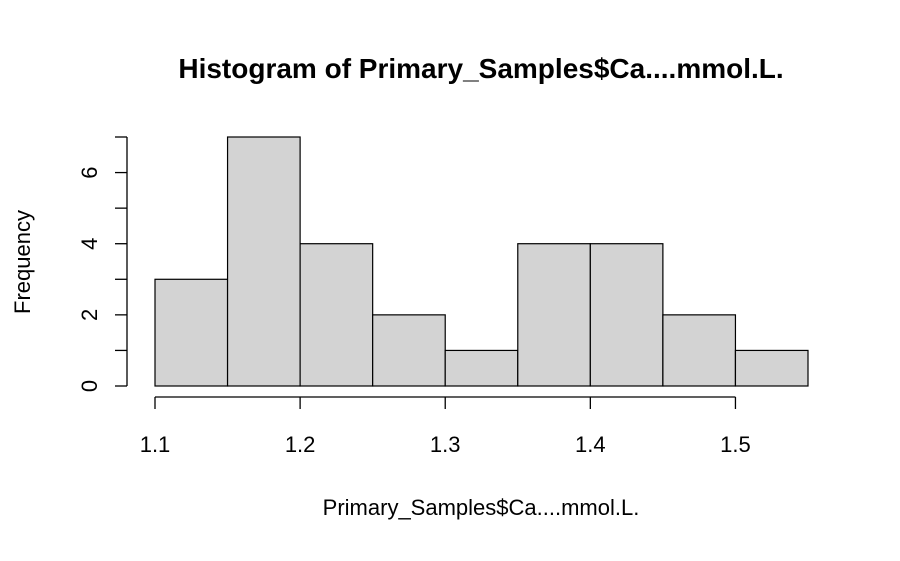 The height and width of the screenshot is (561, 900). I want to click on x-tick-label-2: 1.3, so click(445, 444).